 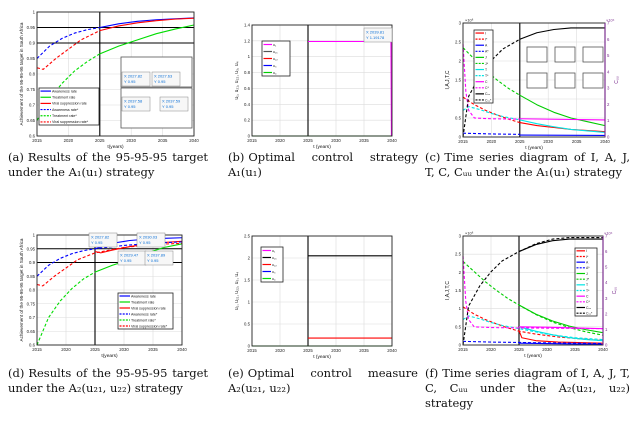 I want to click on legend-label: u₂₂, so click(x=274, y=265).